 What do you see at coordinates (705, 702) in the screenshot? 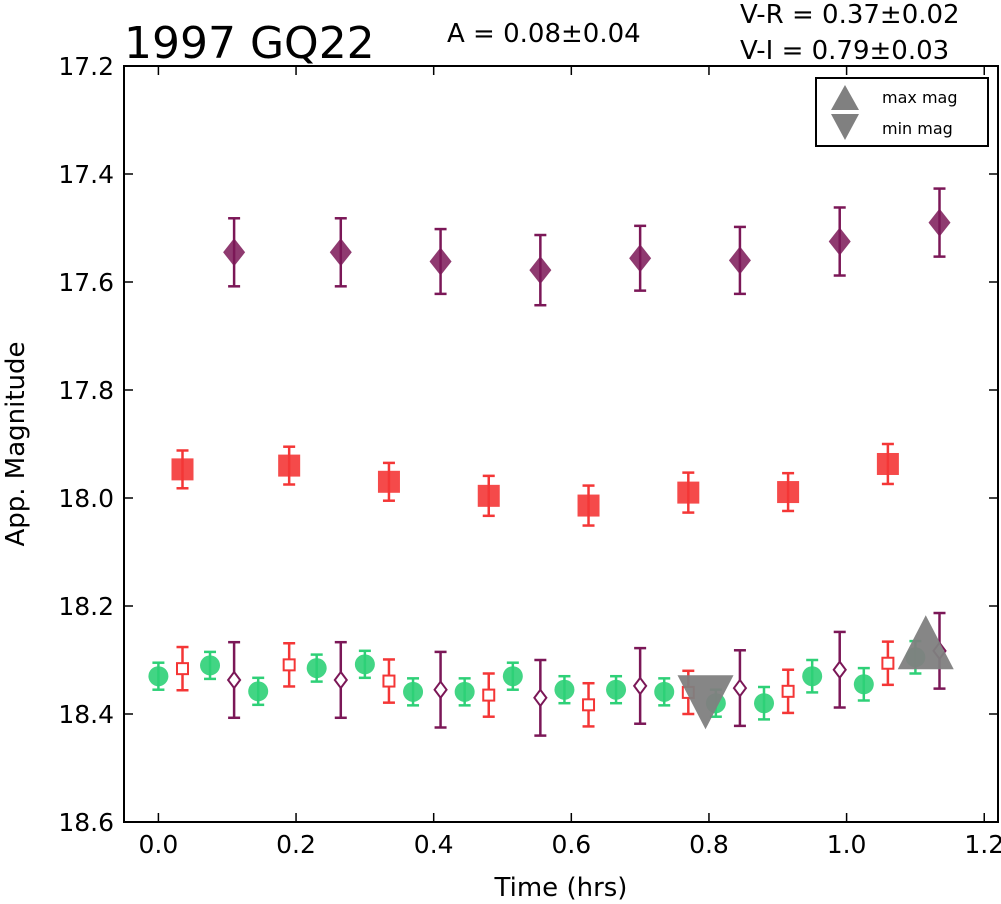
I see `min-mag-marker` at bounding box center [705, 702].